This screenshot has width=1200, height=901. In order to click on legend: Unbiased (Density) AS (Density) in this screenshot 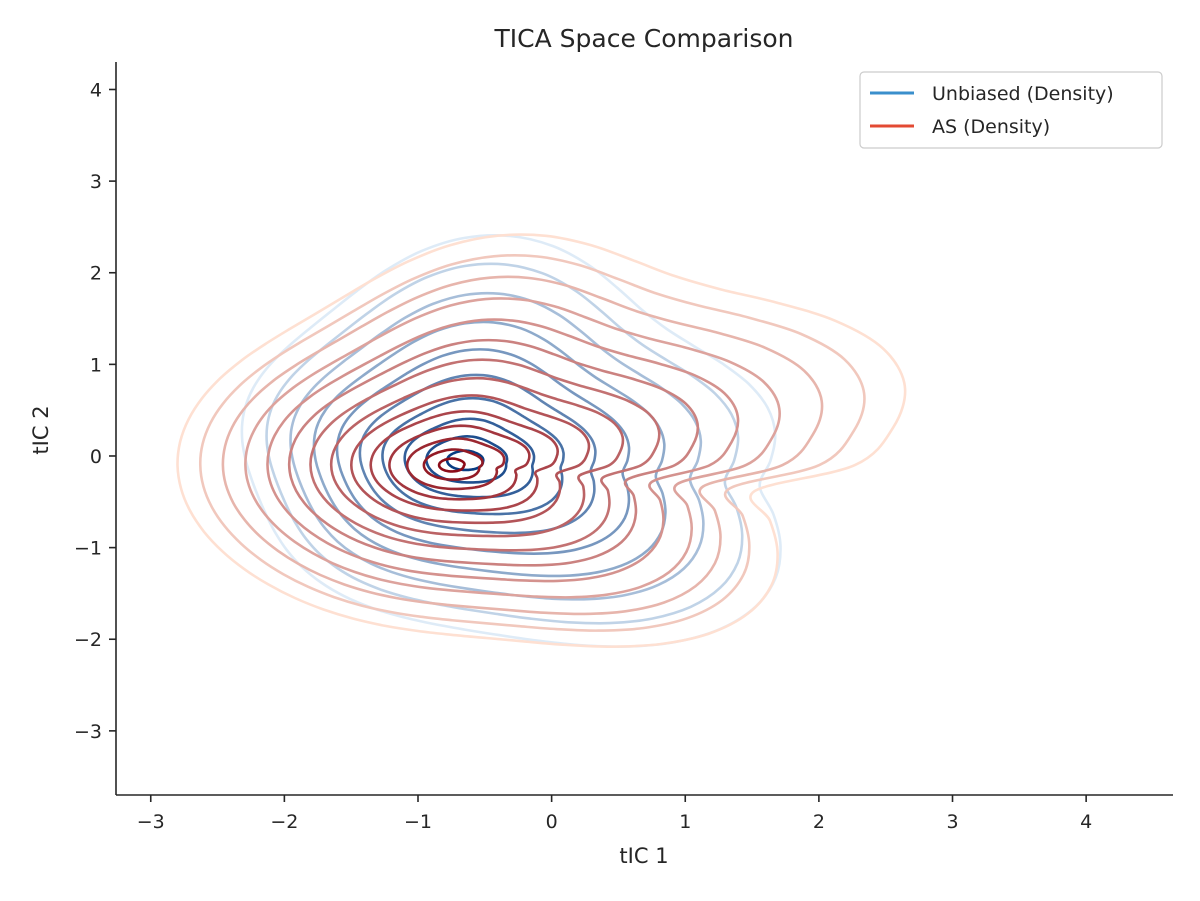, I will do `click(1011, 110)`.